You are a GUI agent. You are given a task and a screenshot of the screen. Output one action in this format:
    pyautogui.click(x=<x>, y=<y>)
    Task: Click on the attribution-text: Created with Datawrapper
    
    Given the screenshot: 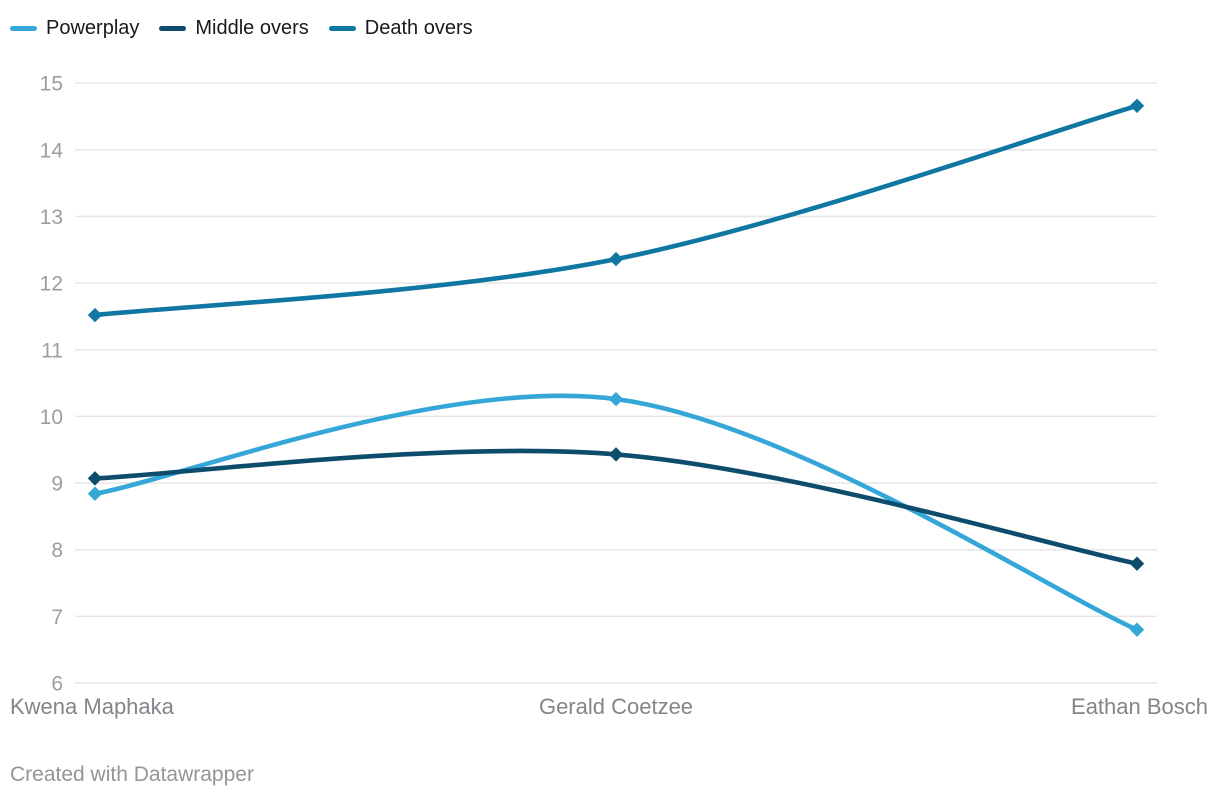 What is the action you would take?
    pyautogui.click(x=132, y=774)
    